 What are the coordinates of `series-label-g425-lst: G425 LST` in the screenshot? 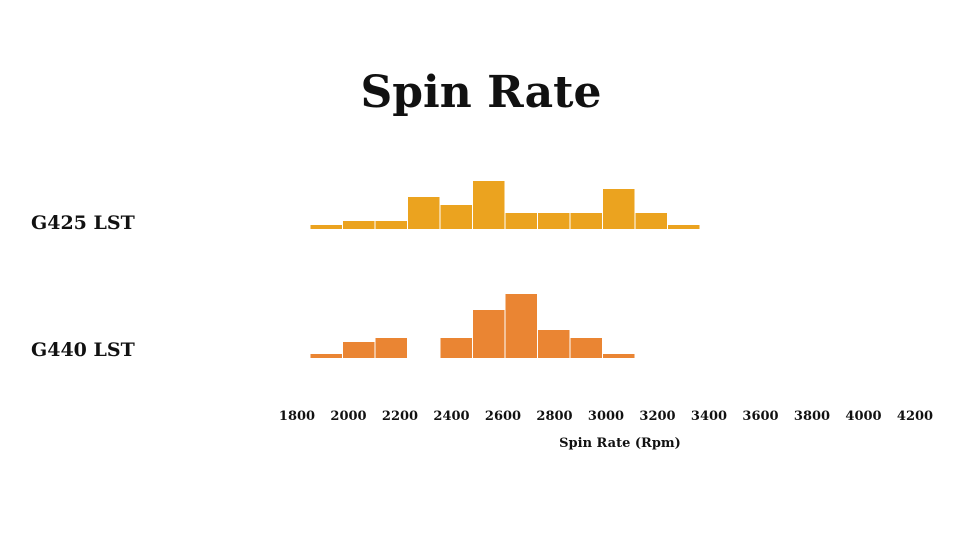 It's located at (83, 223).